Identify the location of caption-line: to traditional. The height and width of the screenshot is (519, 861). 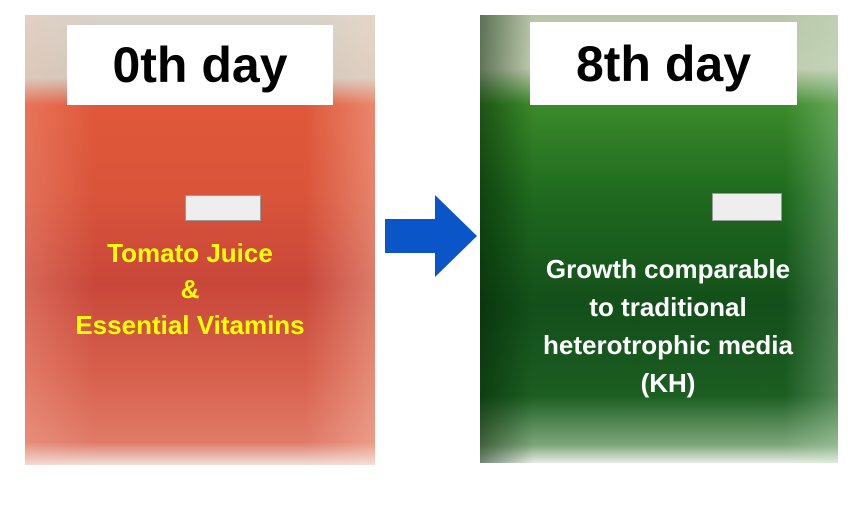
(668, 307).